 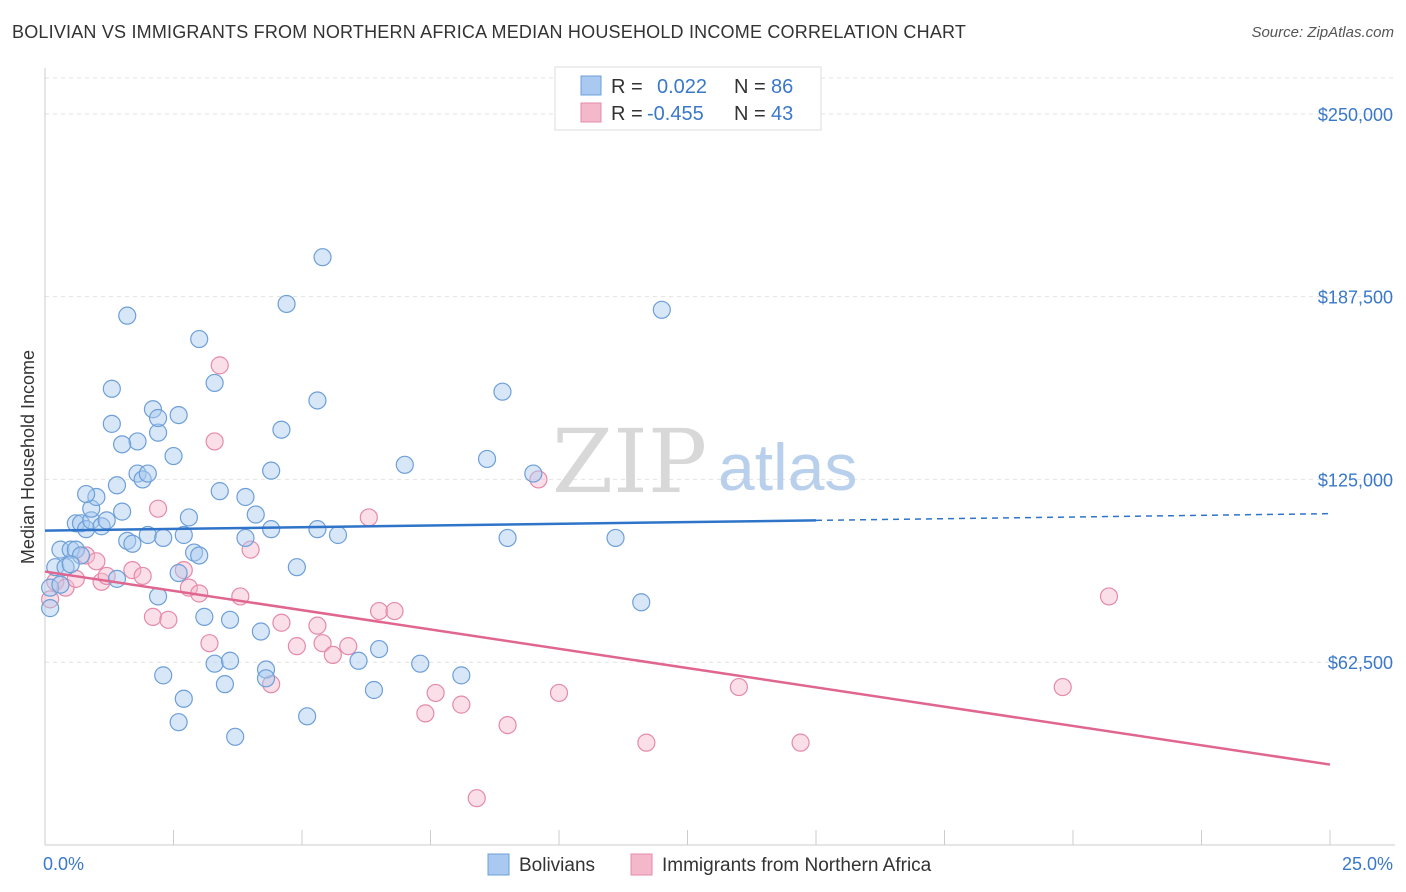 I want to click on y-tick-label-0: $62,500, so click(x=1360, y=663).